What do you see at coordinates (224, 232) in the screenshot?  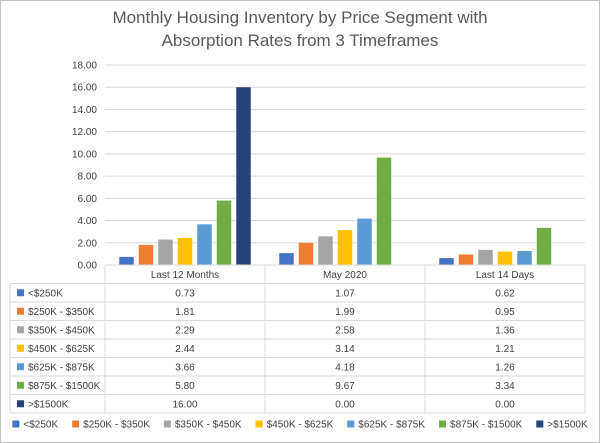 I see `bar-875k-1500k-last-12-months` at bounding box center [224, 232].